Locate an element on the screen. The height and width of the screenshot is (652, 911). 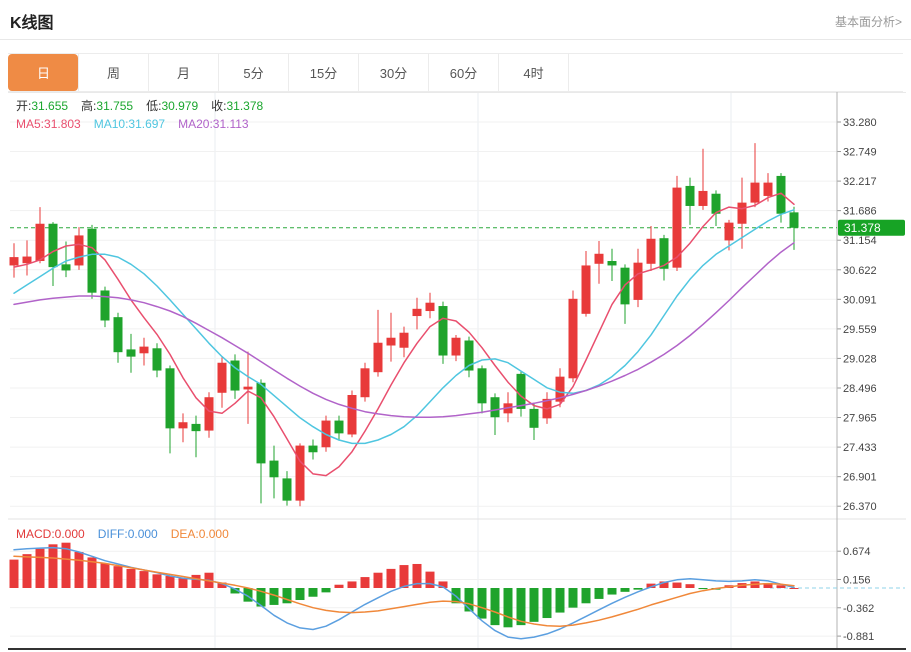
tab-month: 月 is located at coordinates (183, 72).